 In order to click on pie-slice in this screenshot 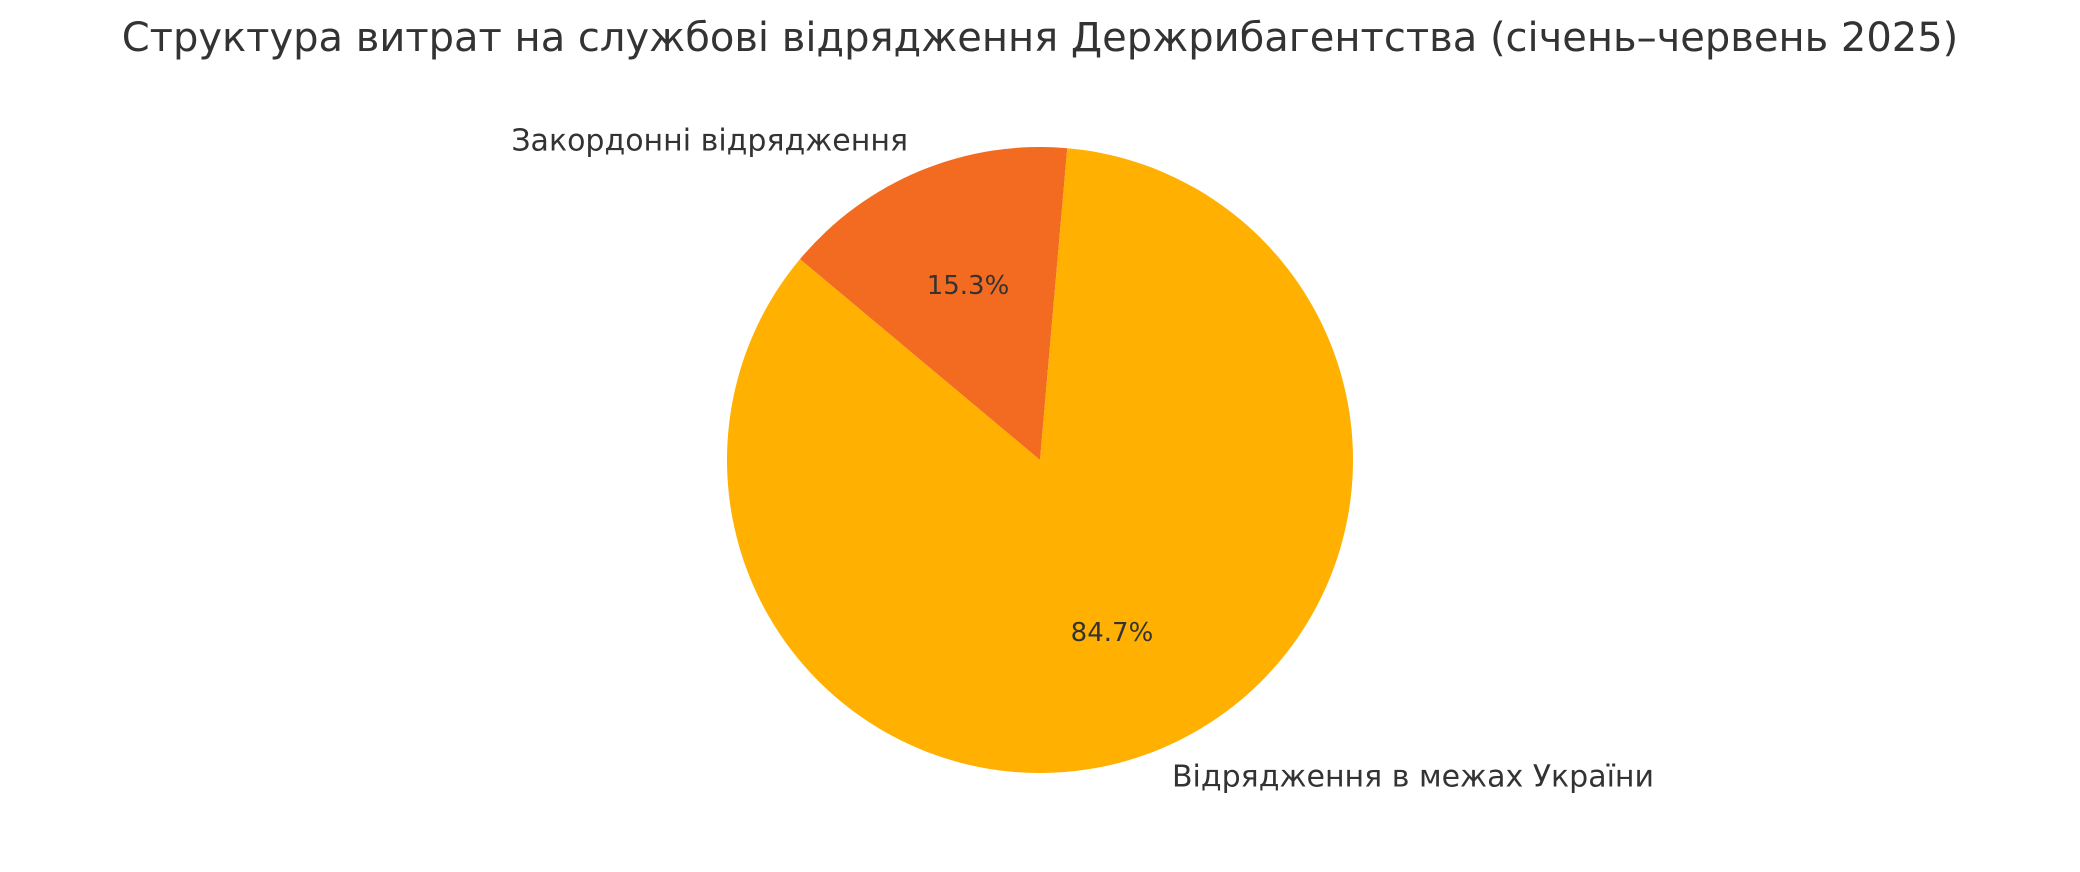, I will do `click(933, 303)`.